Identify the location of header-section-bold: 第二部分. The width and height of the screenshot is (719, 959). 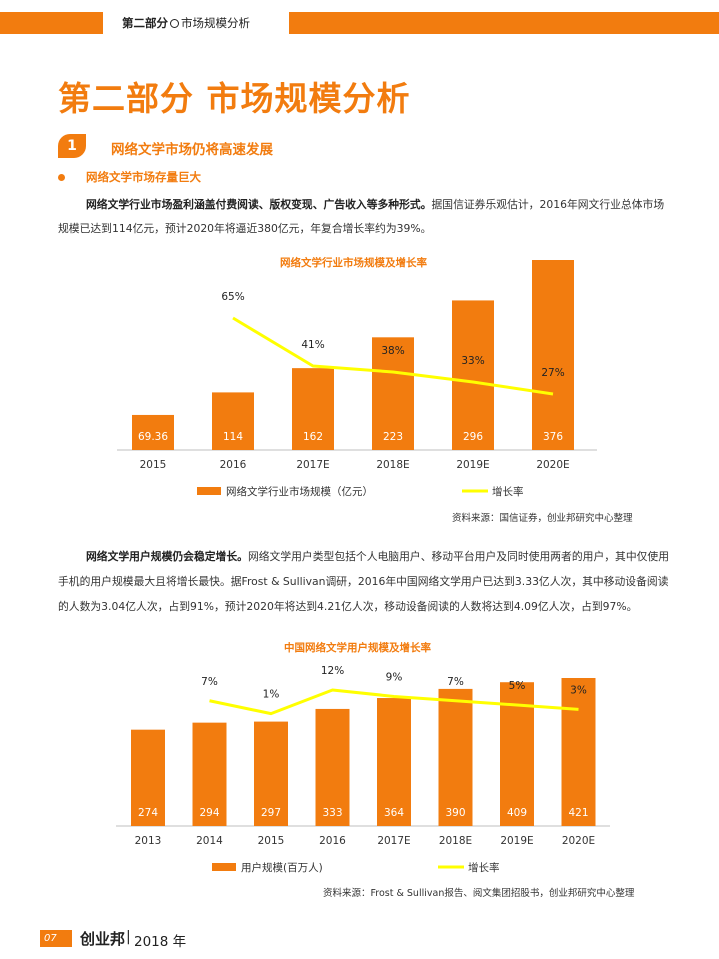
(145, 23).